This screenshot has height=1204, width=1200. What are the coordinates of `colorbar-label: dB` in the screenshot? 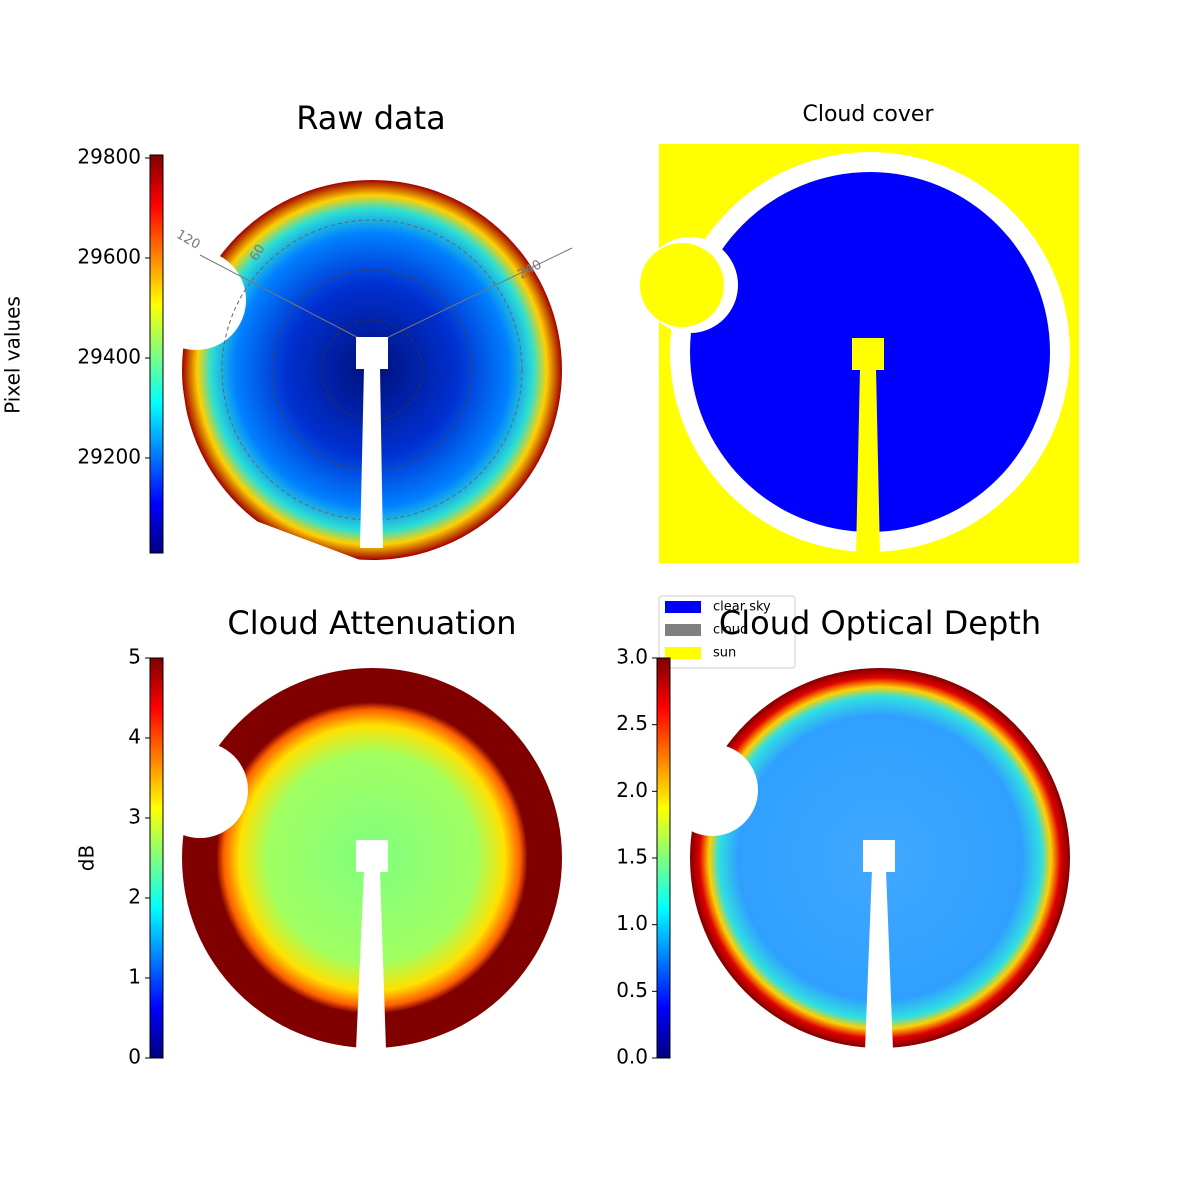 It's located at (87, 858).